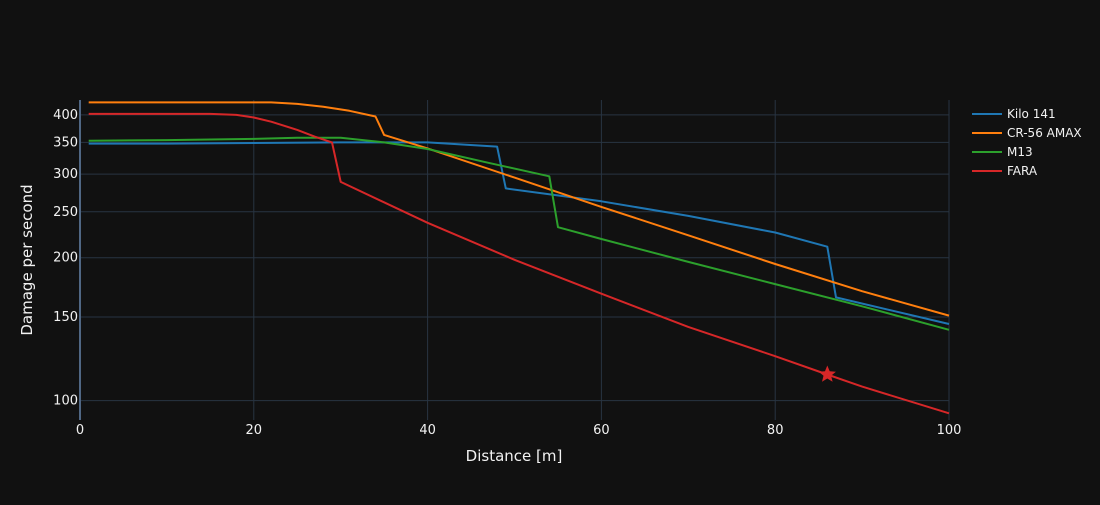  What do you see at coordinates (80, 430) in the screenshot?
I see `x-tick-label: 0` at bounding box center [80, 430].